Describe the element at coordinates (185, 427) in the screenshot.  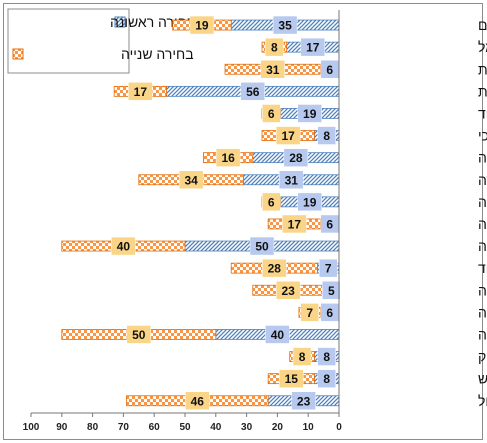
I see `x-tick-label: 50` at that location.